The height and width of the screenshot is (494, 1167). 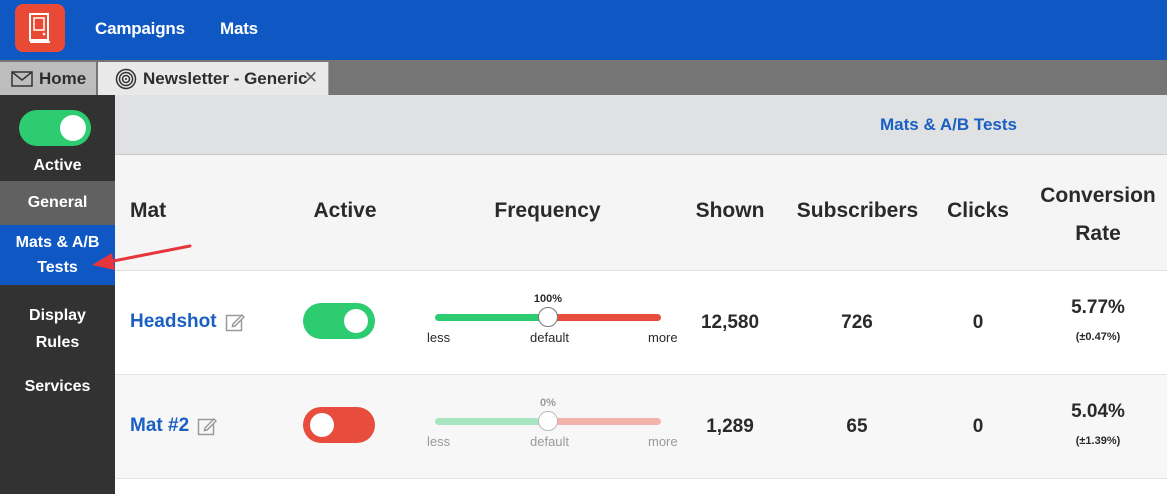 What do you see at coordinates (173, 321) in the screenshot?
I see `mat-name-label: Headshot` at bounding box center [173, 321].